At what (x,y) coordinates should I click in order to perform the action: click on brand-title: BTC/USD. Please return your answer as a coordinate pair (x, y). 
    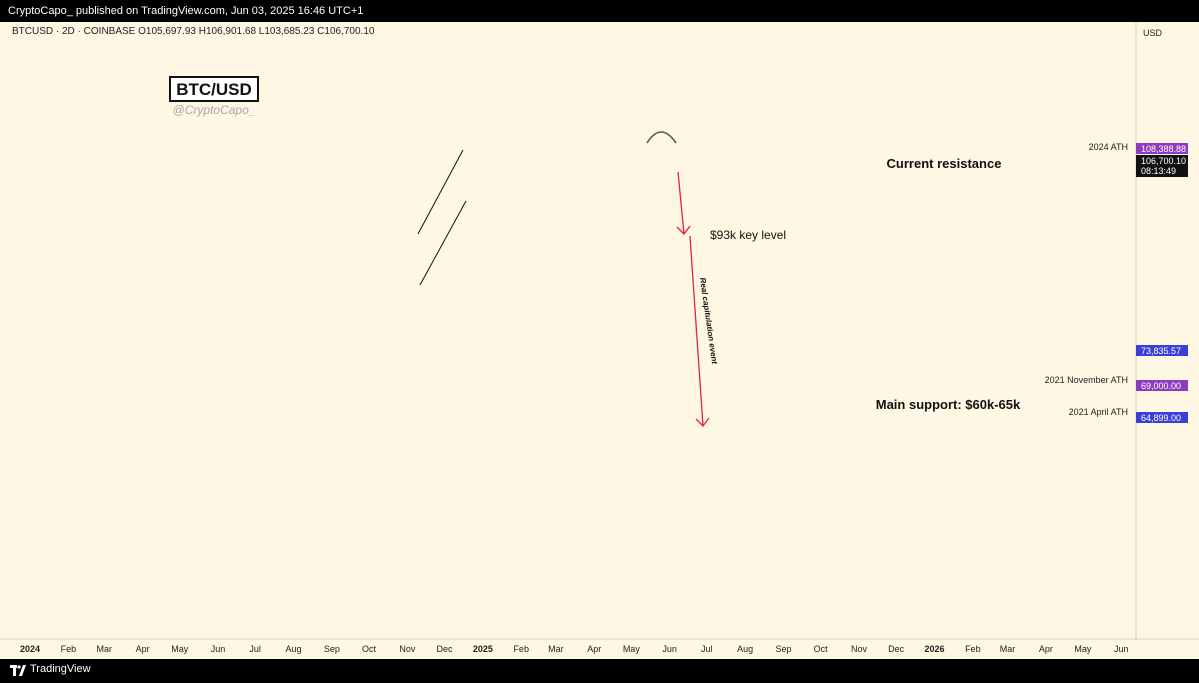
    Looking at the image, I should click on (214, 89).